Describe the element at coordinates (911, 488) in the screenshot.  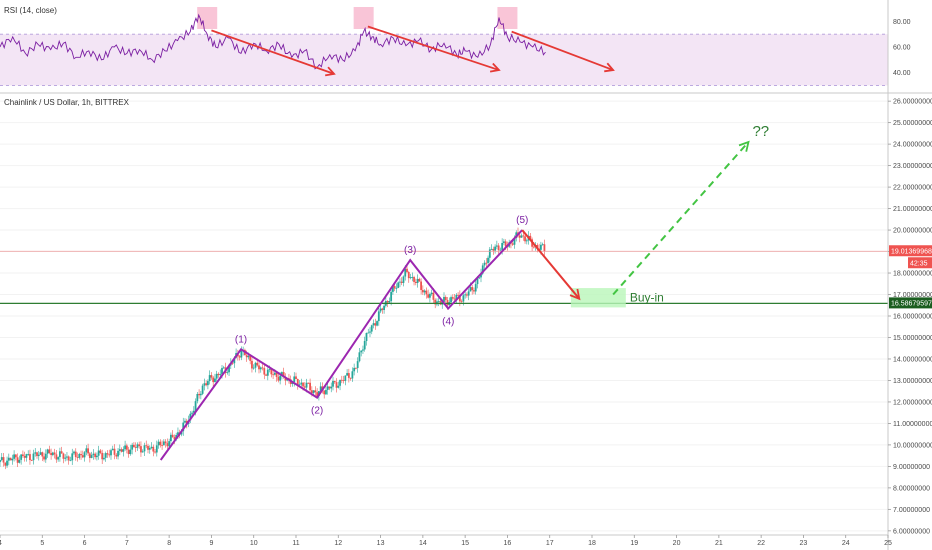
I see `price-y-tick-label: 8.00000000` at that location.